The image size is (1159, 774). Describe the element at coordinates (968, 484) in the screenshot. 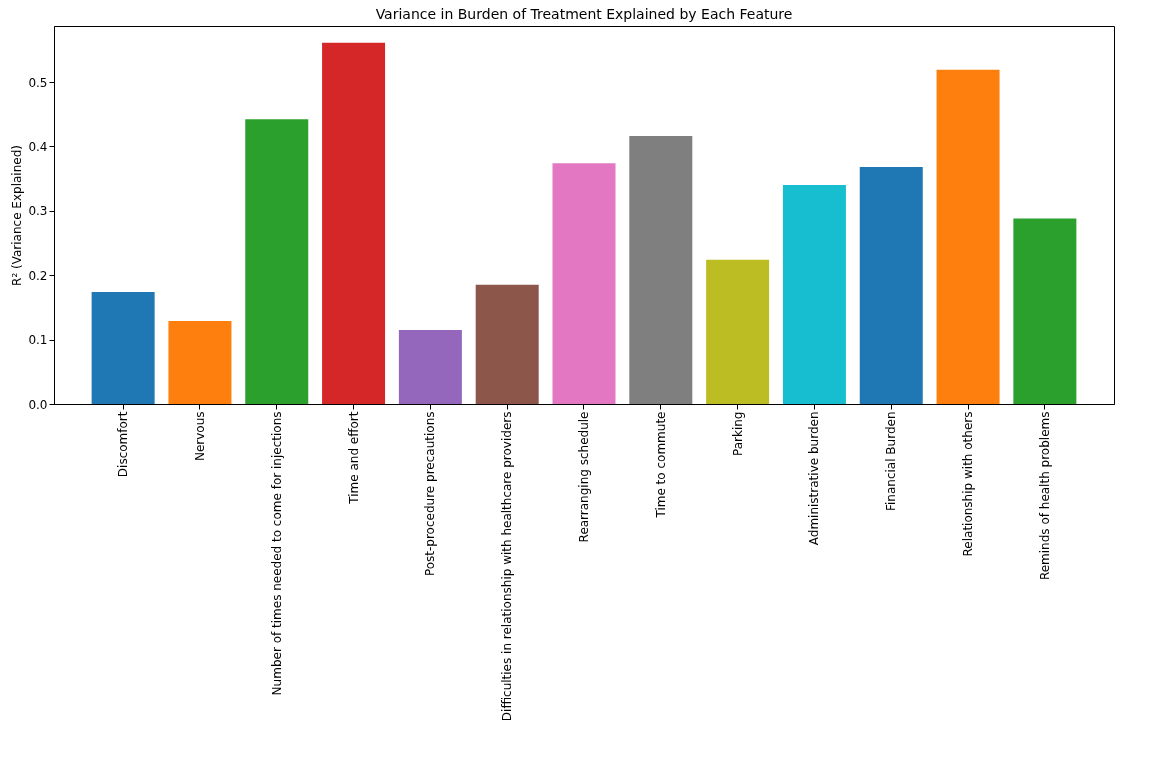

I see `x-tick-label: Relationship with others` at that location.